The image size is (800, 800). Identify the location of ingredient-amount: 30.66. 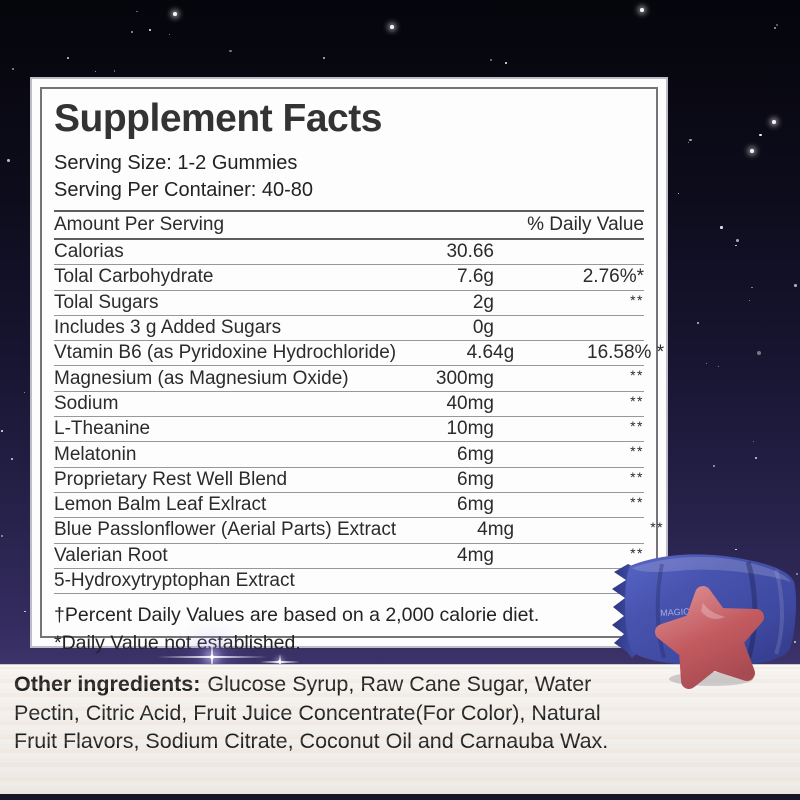
(470, 252).